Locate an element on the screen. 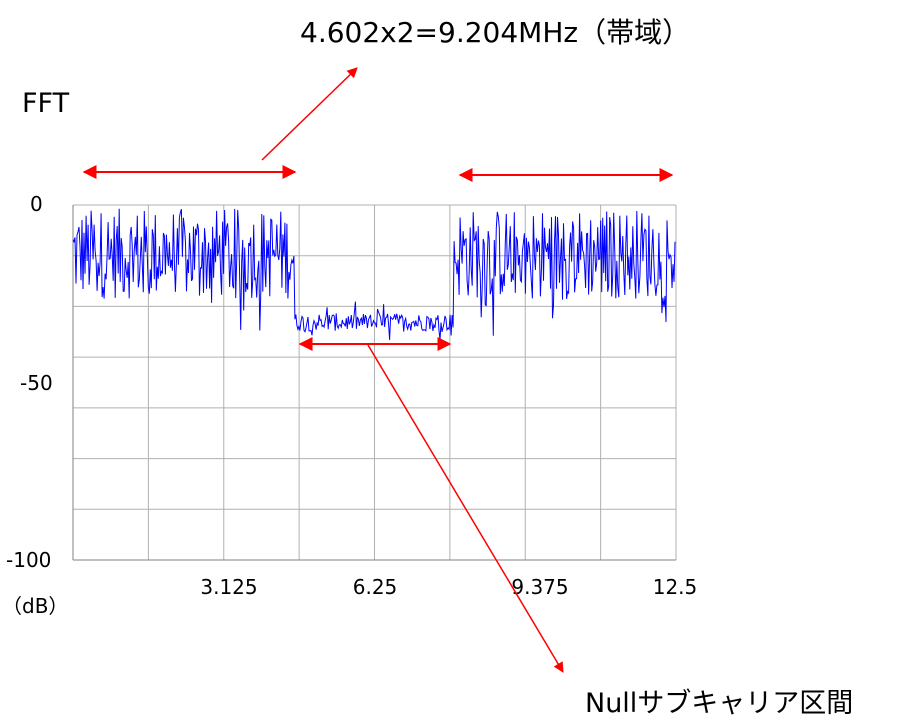 This screenshot has height=725, width=921. y-tick-label-0: 0 is located at coordinates (36, 204).